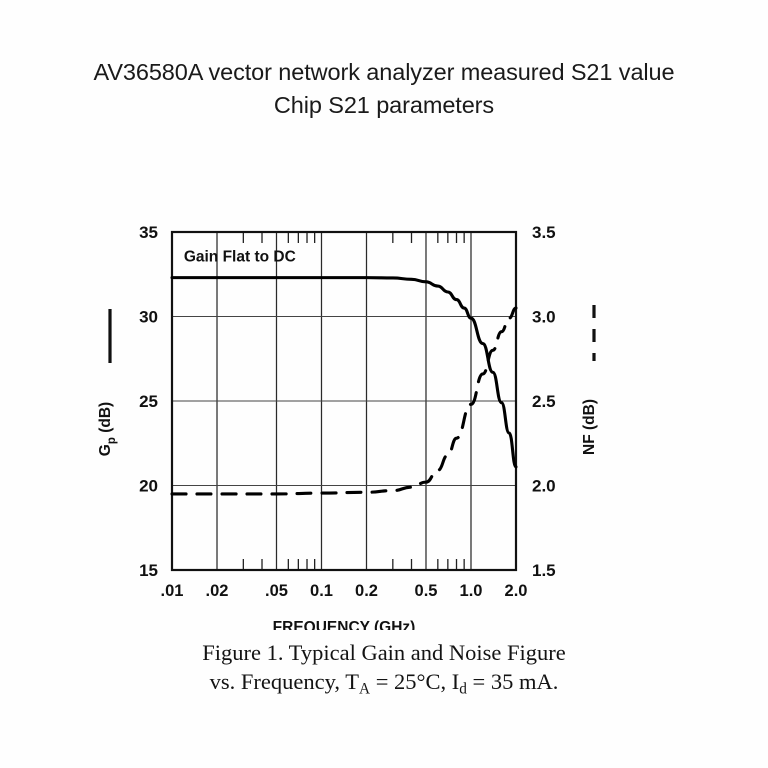 The height and width of the screenshot is (768, 768). What do you see at coordinates (366, 591) in the screenshot?
I see `x-tick-label: 0.2` at bounding box center [366, 591].